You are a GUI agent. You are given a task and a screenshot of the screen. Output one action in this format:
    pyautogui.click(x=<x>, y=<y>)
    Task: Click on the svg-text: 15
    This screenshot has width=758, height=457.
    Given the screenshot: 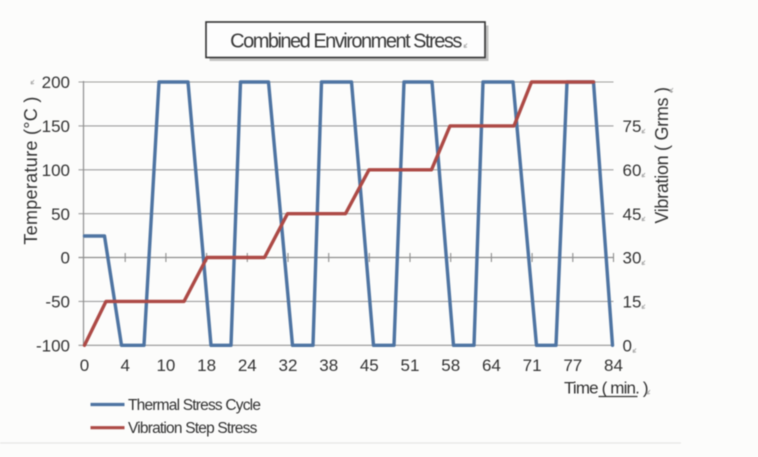 What is the action you would take?
    pyautogui.click(x=632, y=302)
    